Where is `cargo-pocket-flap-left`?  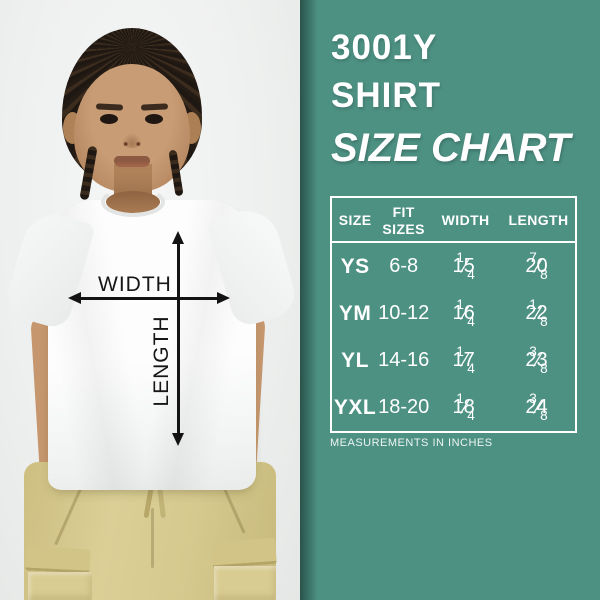 cargo-pocket-flap-left is located at coordinates (58, 560).